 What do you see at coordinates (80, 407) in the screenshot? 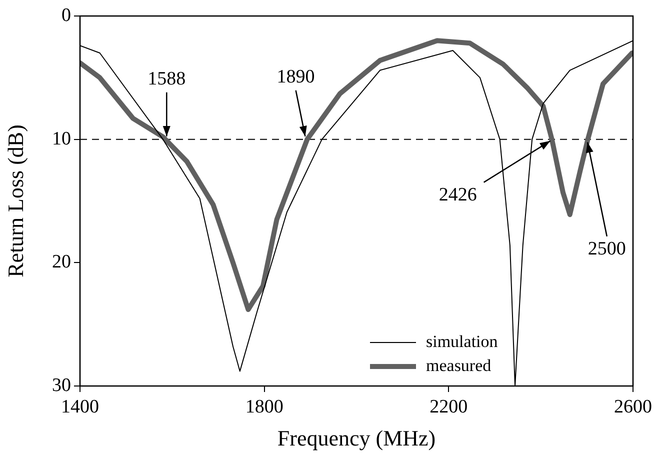
I see `x-tick-label: 1400` at bounding box center [80, 407].